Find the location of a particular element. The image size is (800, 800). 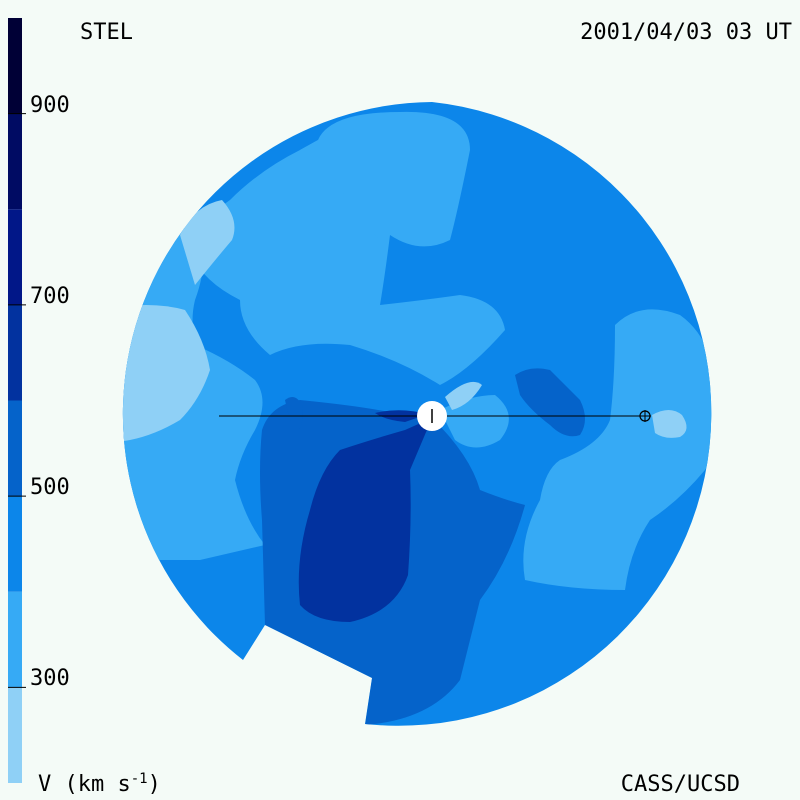

units-label: V (km s-1) is located at coordinates (99, 784).